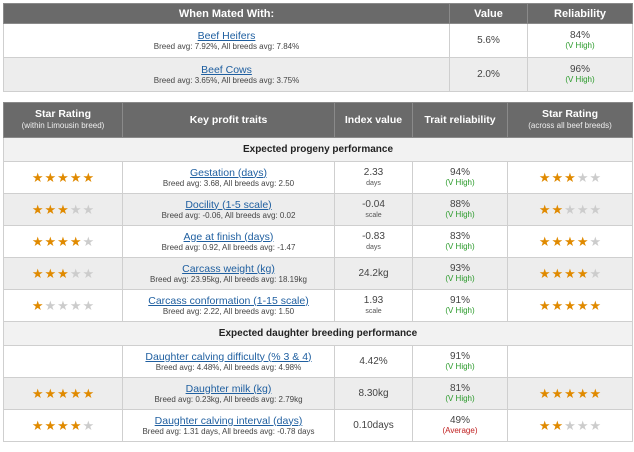  What do you see at coordinates (228, 172) in the screenshot?
I see `trait-link: Gestation (days)` at bounding box center [228, 172].